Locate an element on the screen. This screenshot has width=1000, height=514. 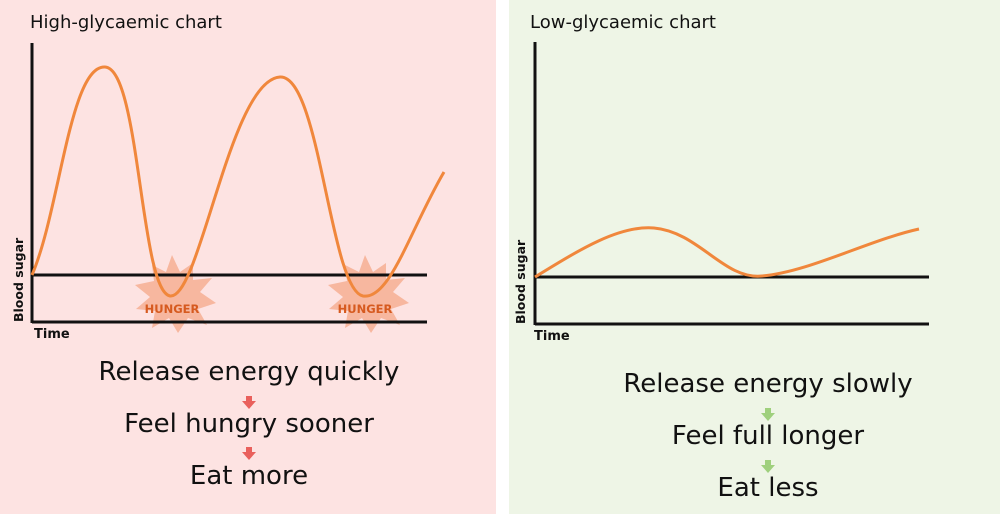
low-x-axis-label: Time is located at coordinates (552, 336).